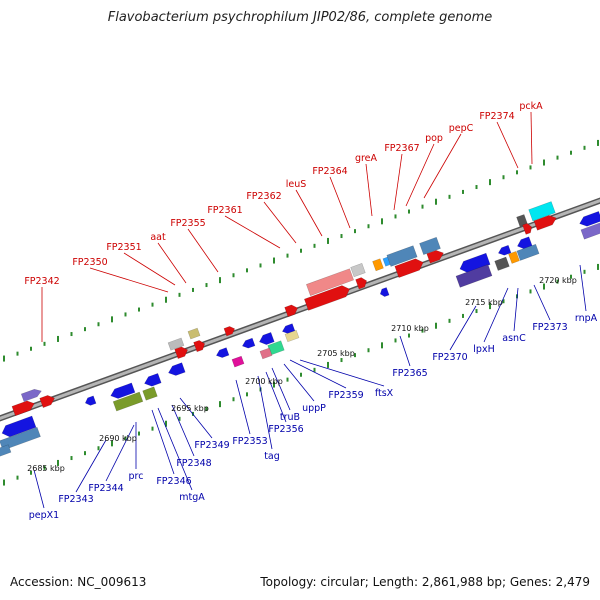 This screenshot has height=600, width=600. Describe the element at coordinates (89, 262) in the screenshot. I see `gene-label-fp2350: FP2350` at that location.